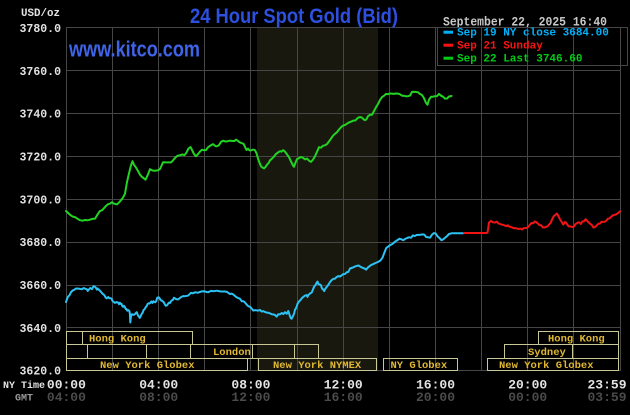  Describe the element at coordinates (533, 34) in the screenshot. I see `svg-text: Sep 19 NY close 3684.00` at that location.